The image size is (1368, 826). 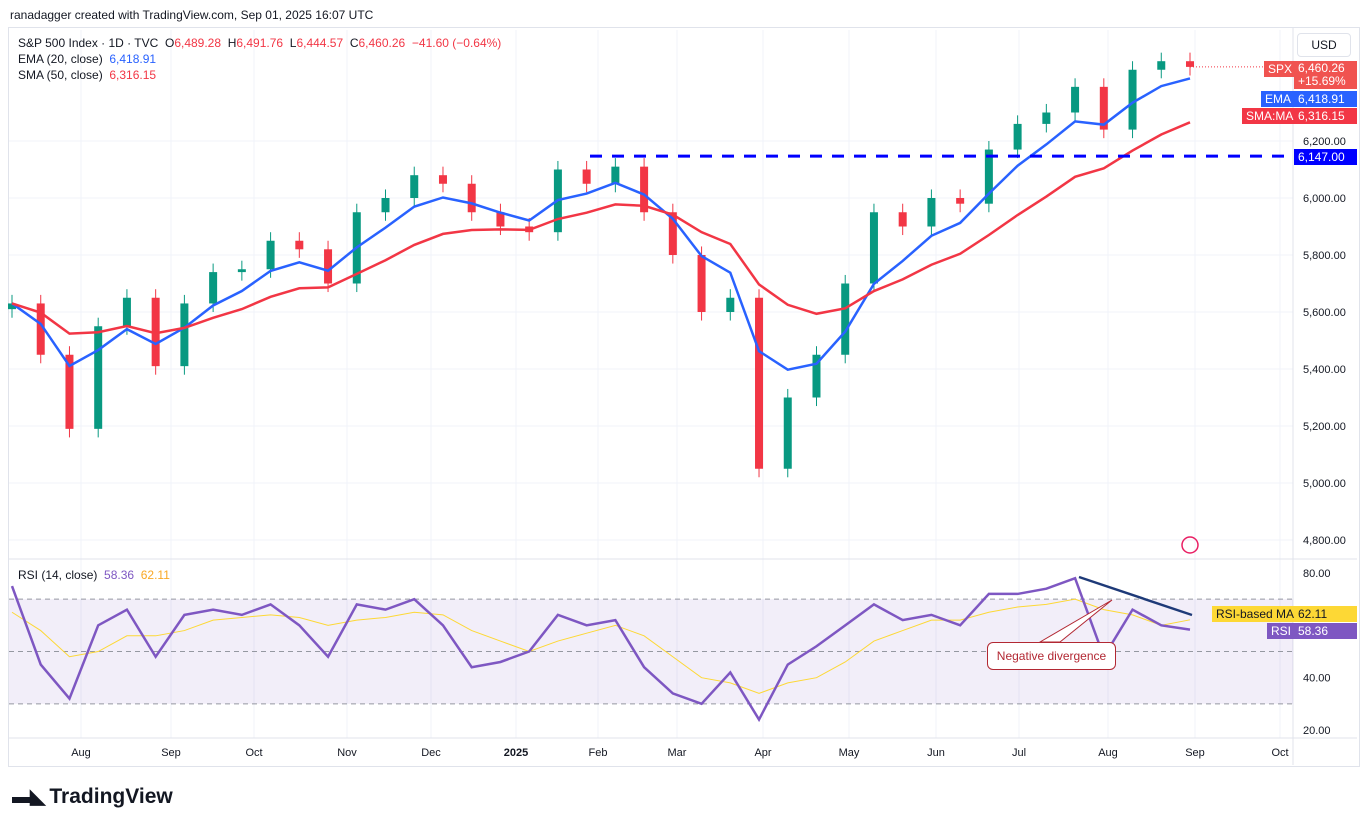 I want to click on rsi-tag: RSI, so click(x=1281, y=631).